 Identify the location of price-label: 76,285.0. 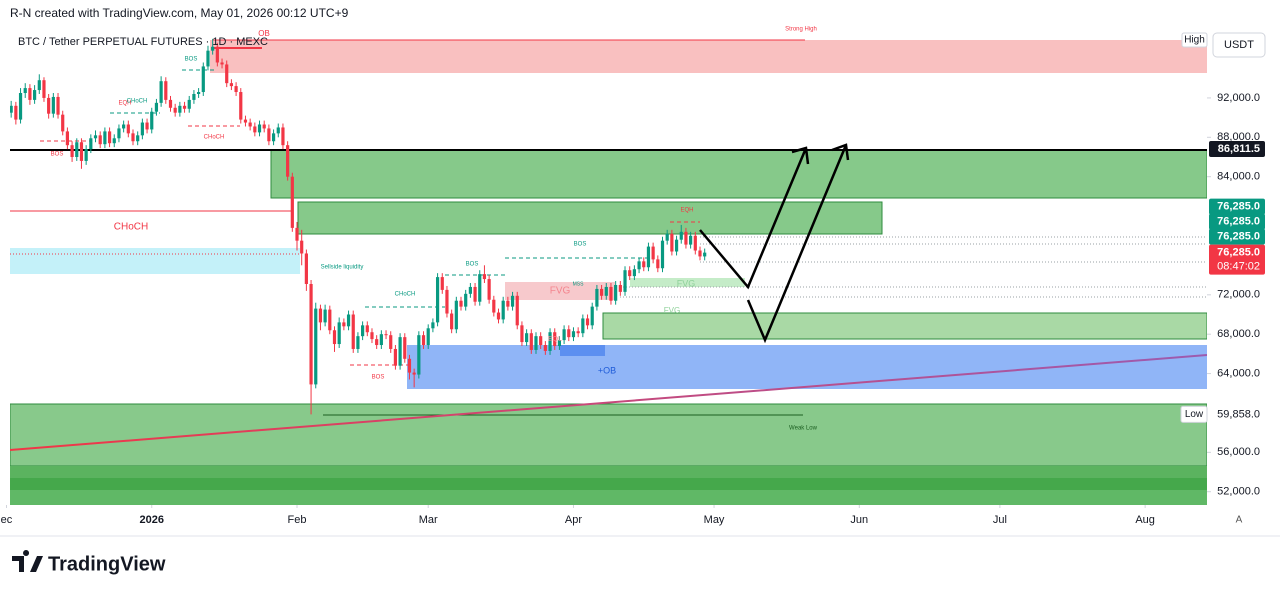
(1238, 207).